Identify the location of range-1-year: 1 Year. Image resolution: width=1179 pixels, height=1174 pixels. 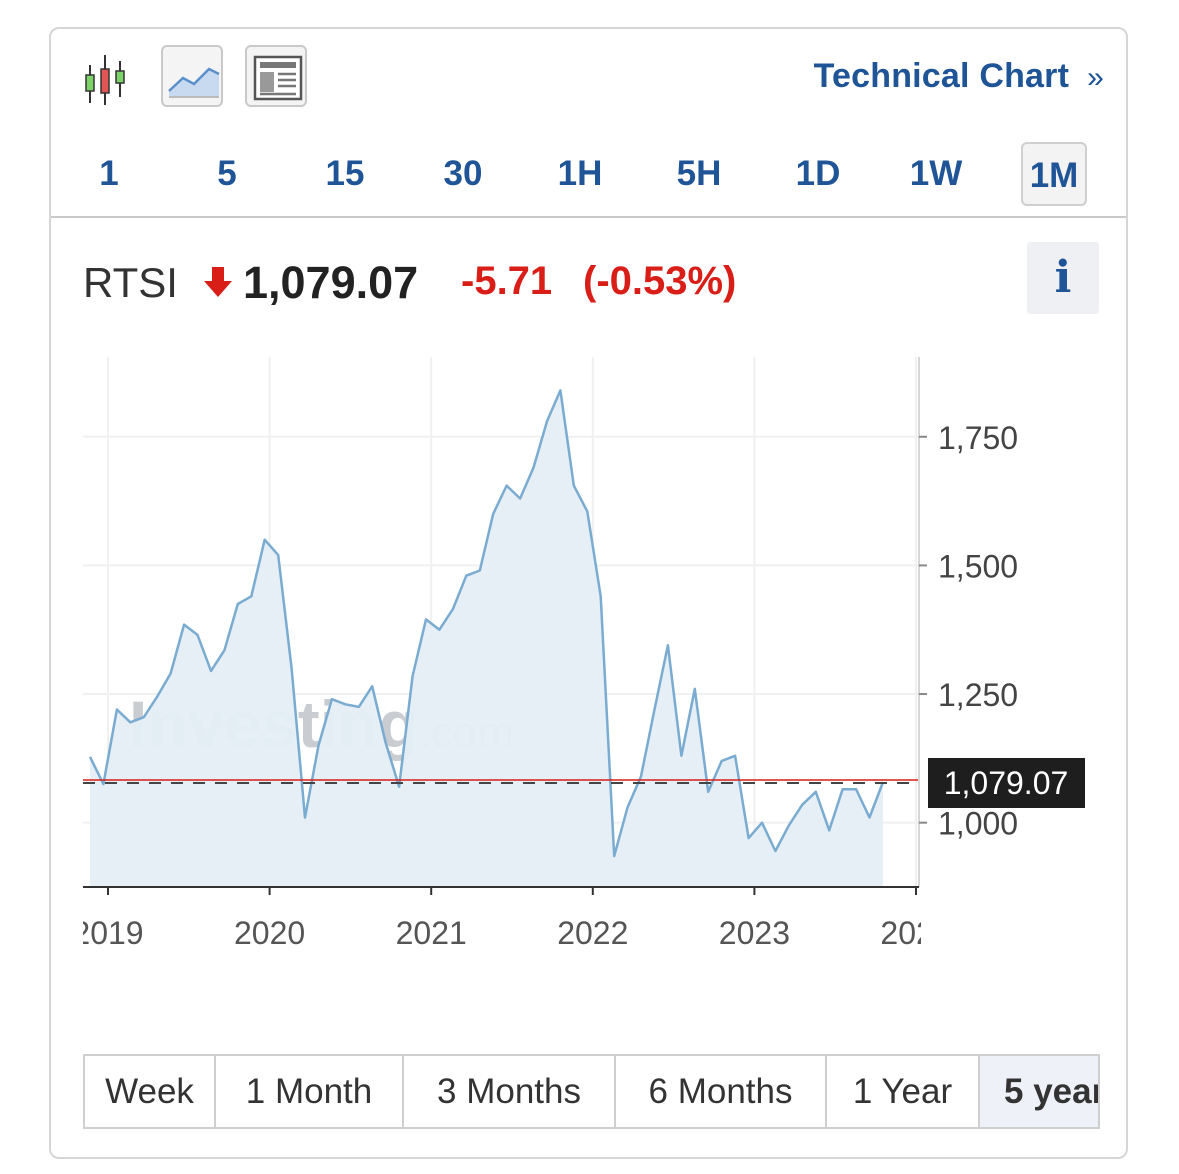
(903, 1091).